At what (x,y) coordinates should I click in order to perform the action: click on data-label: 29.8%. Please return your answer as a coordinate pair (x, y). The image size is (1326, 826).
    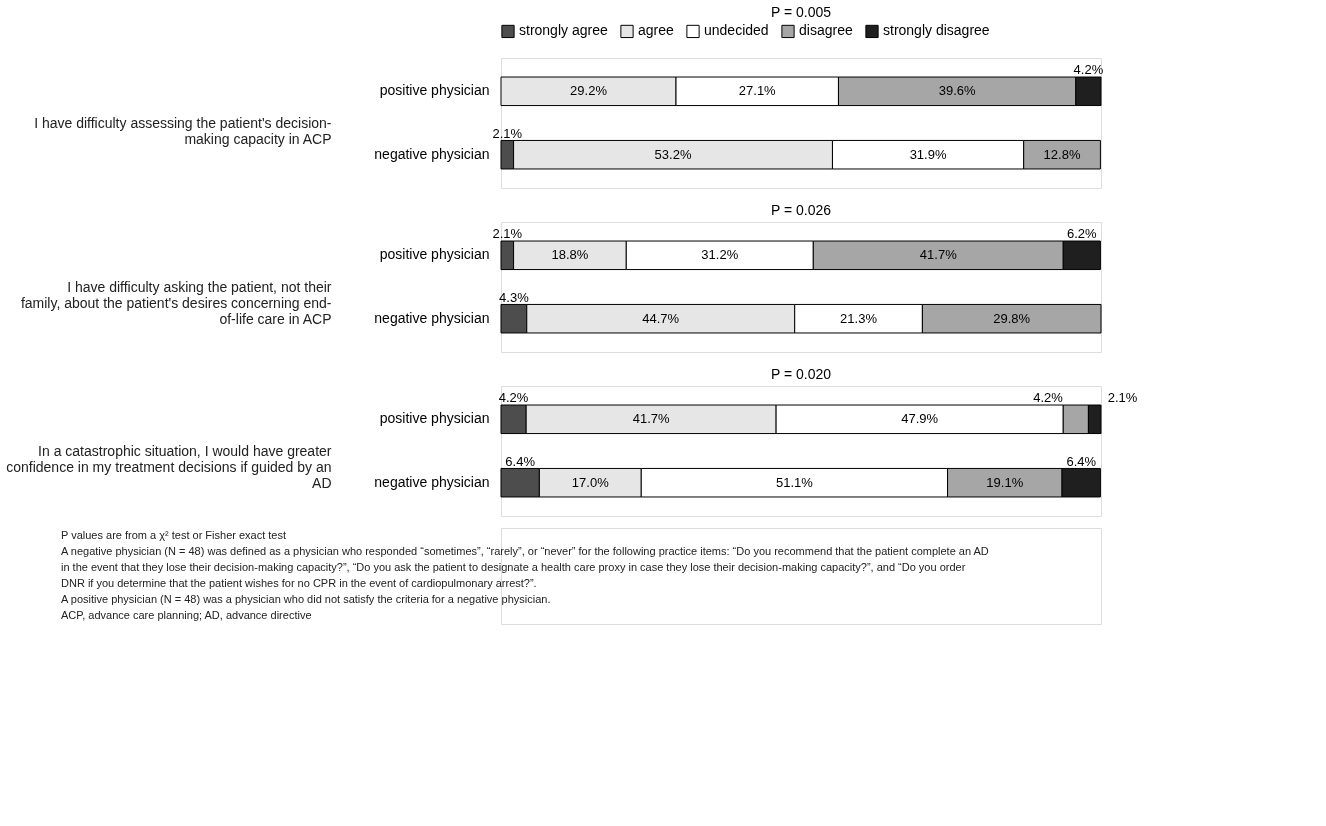
    Looking at the image, I should click on (1012, 318).